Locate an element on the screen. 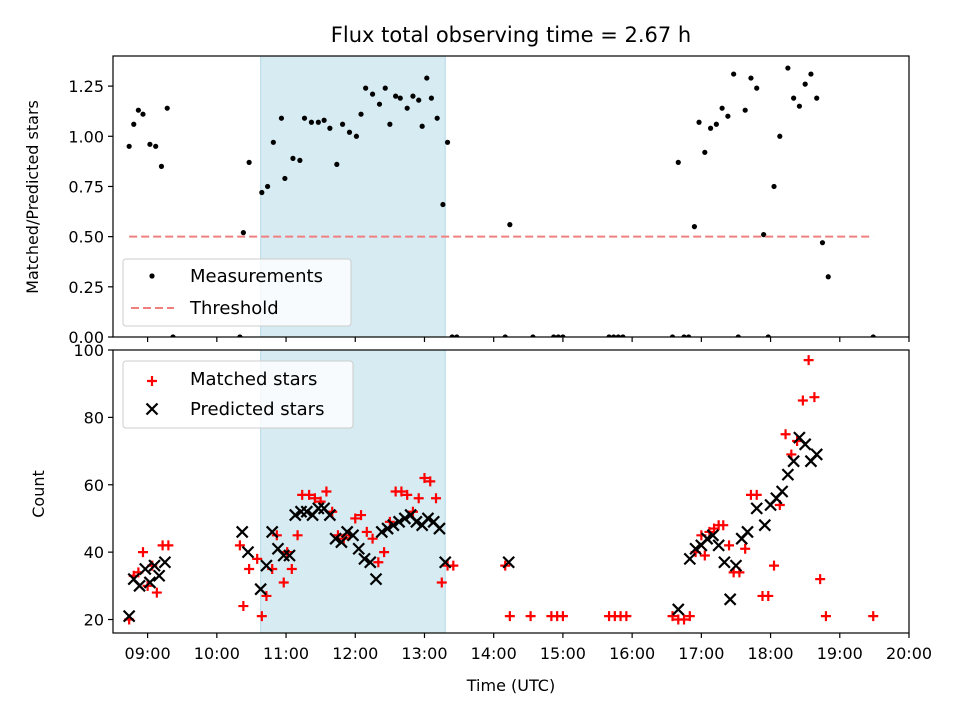 The image size is (960, 720). legend-ratio: Measurements Threshold is located at coordinates (237, 292).